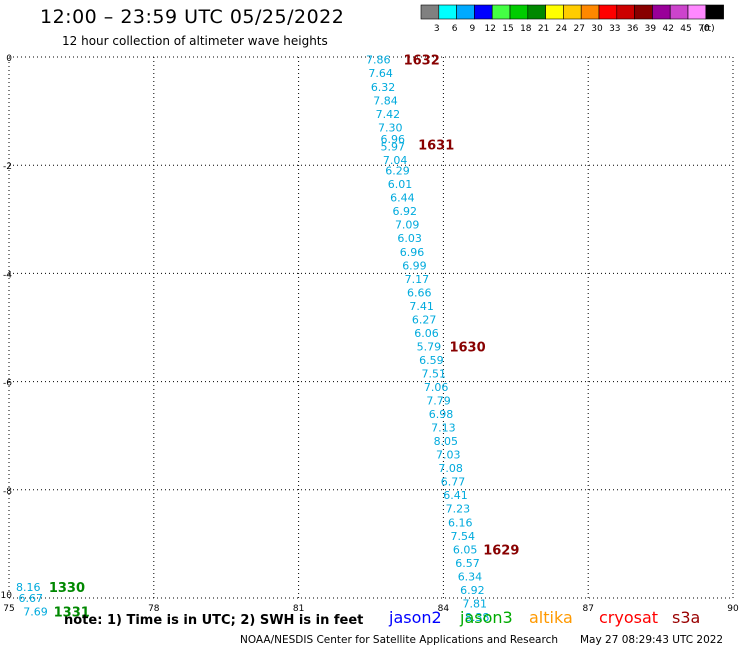 Image resolution: width=740 pixels, height=650 pixels. I want to click on wave-height-value: 7.23, so click(458, 509).